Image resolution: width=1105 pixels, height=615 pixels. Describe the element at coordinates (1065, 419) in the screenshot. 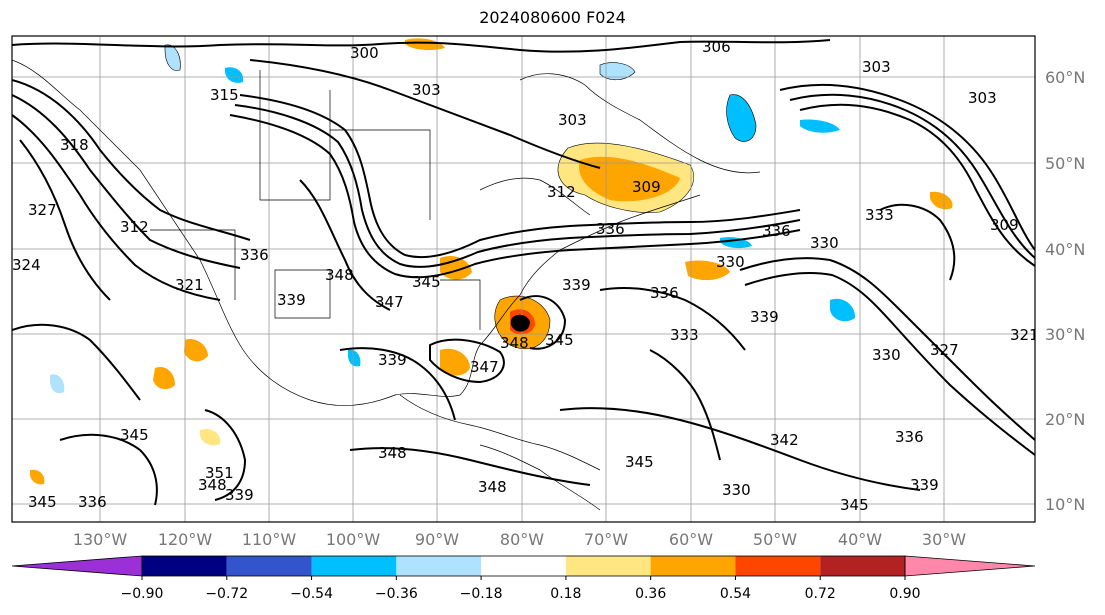

I see `lat-label: 20°N` at that location.